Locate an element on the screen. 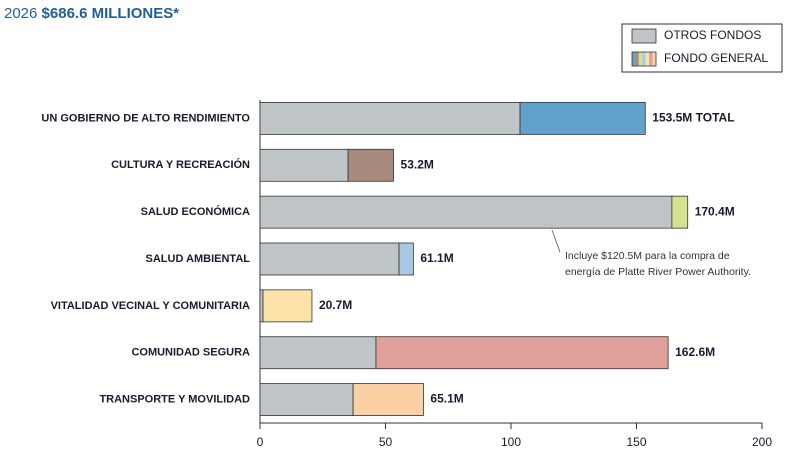 Image resolution: width=804 pixels, height=473 pixels. x-tick-label: 50 is located at coordinates (386, 442).